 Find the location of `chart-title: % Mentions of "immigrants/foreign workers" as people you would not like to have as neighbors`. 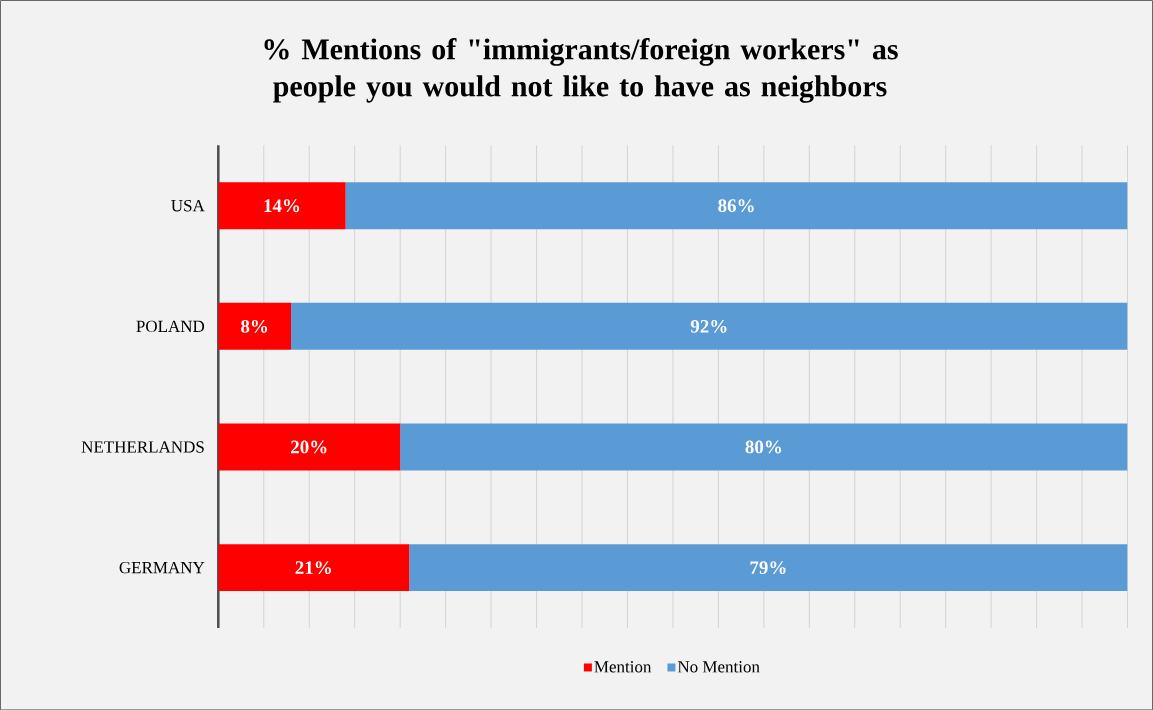

chart-title: % Mentions of "immigrants/foreign workers" as people you would not like to have as neighbors is located at coordinates (581, 70).